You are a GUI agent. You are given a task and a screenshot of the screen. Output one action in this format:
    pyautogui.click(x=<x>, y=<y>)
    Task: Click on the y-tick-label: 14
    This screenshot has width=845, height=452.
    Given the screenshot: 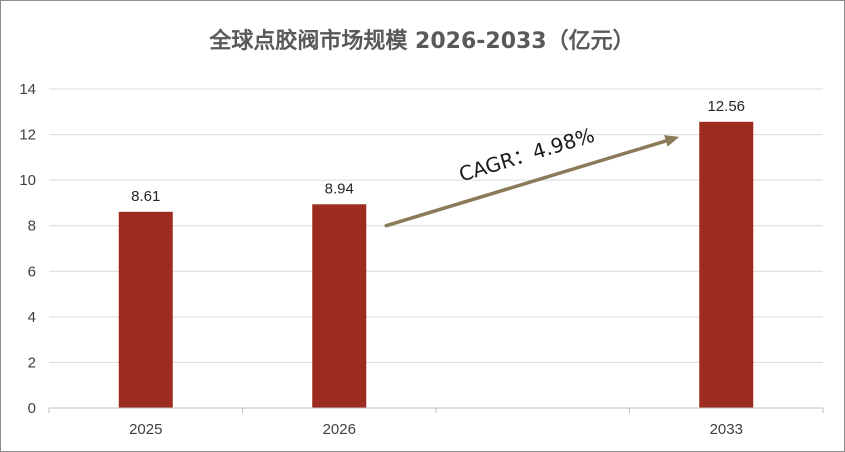 What is the action you would take?
    pyautogui.click(x=27, y=89)
    